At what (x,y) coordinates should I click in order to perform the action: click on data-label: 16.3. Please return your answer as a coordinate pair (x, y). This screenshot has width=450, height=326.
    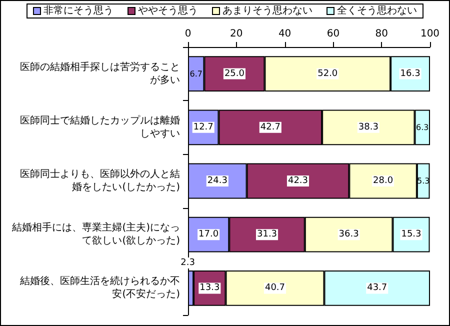
    Looking at the image, I should click on (410, 73).